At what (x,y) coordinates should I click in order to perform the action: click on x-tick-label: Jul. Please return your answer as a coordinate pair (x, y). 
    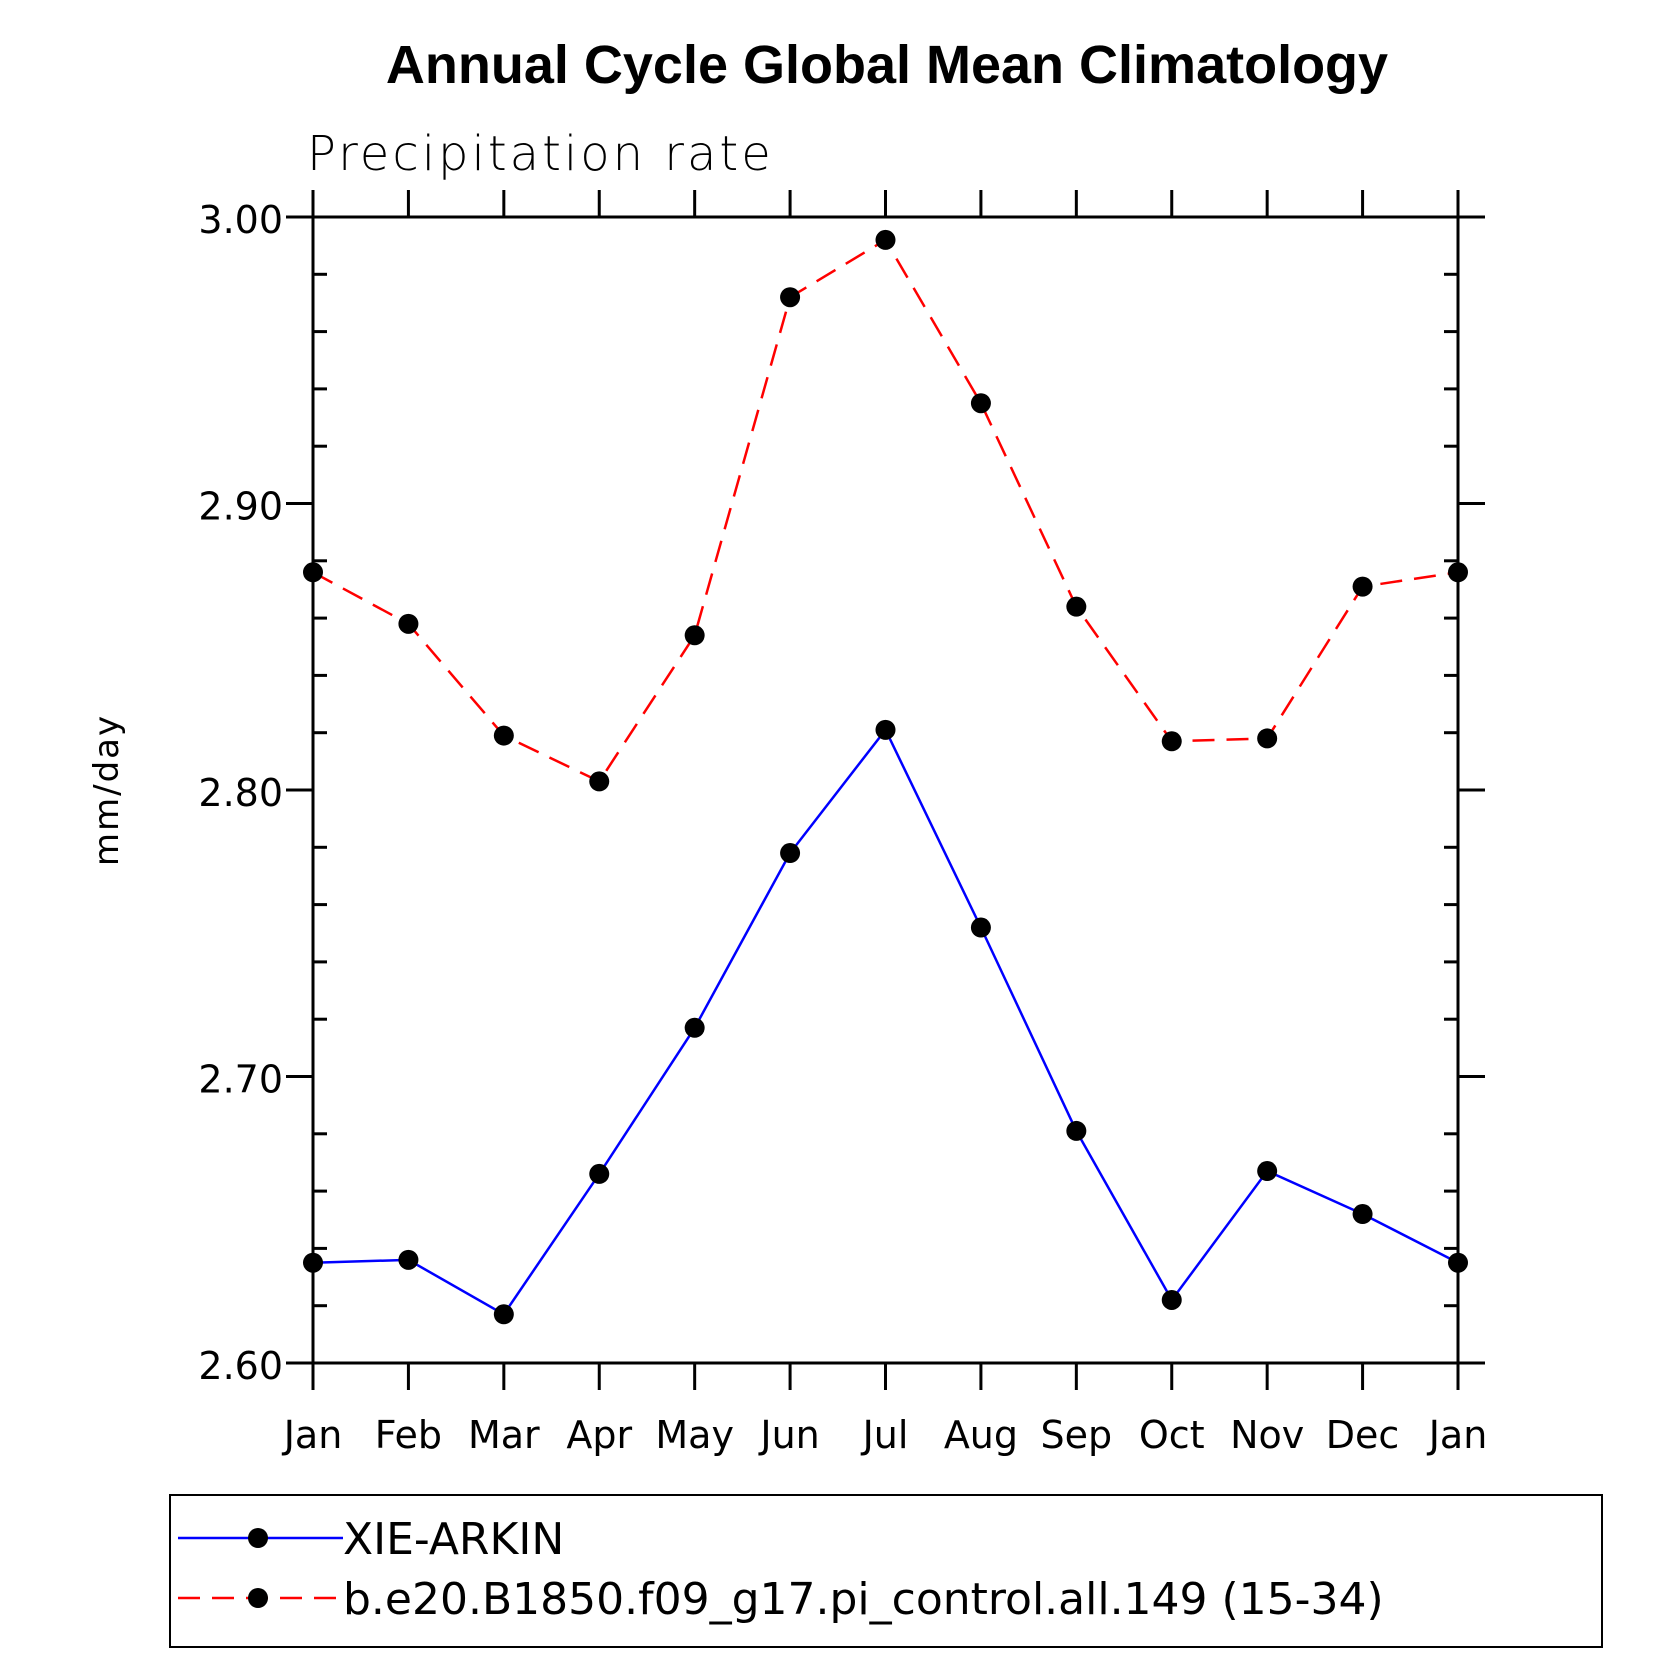
    Looking at the image, I should click on (885, 1435).